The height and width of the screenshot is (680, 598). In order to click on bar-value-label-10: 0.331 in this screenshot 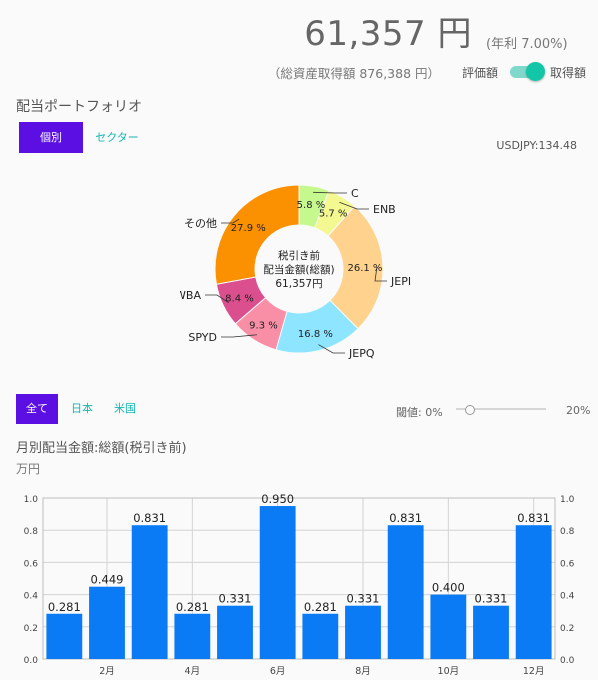, I will do `click(491, 599)`.